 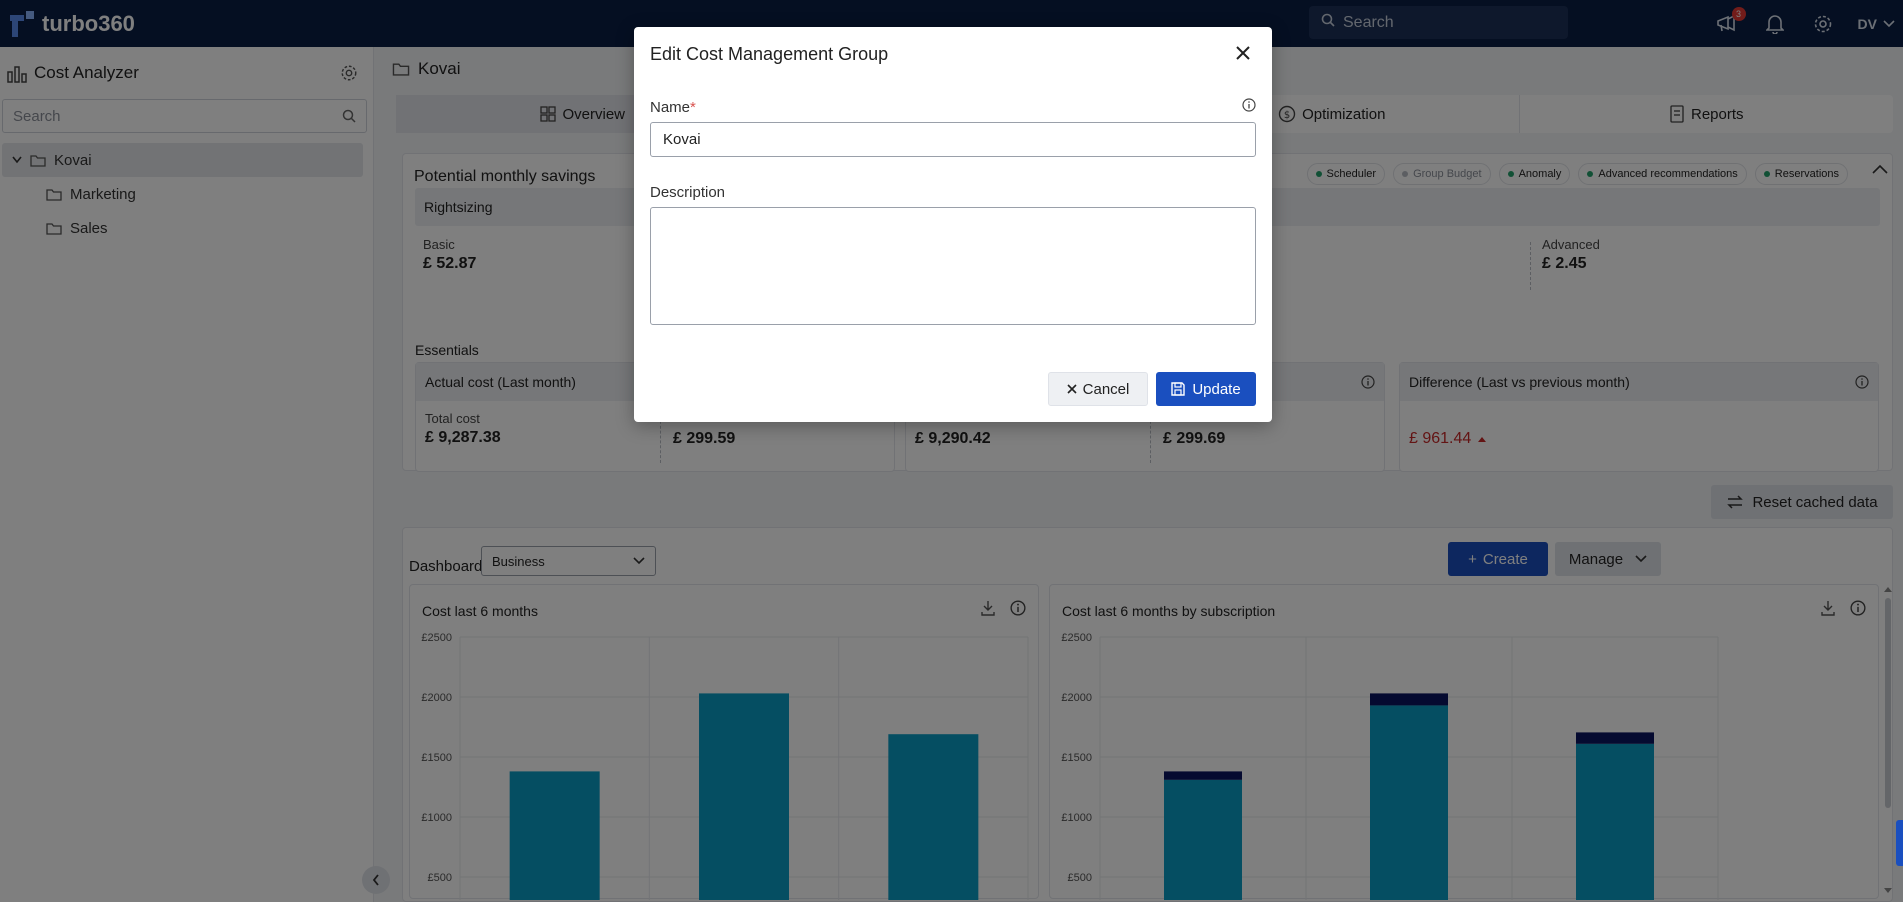 I want to click on update-button: Update, so click(x=1206, y=389).